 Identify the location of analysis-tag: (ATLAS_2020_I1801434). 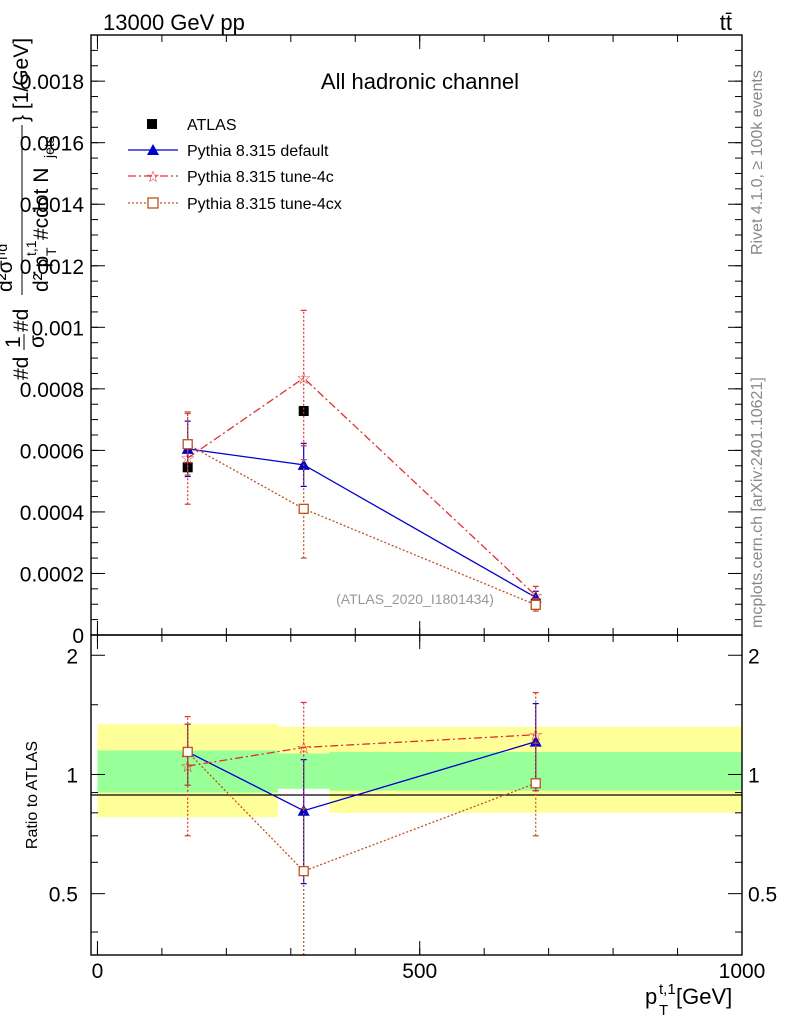
(415, 599).